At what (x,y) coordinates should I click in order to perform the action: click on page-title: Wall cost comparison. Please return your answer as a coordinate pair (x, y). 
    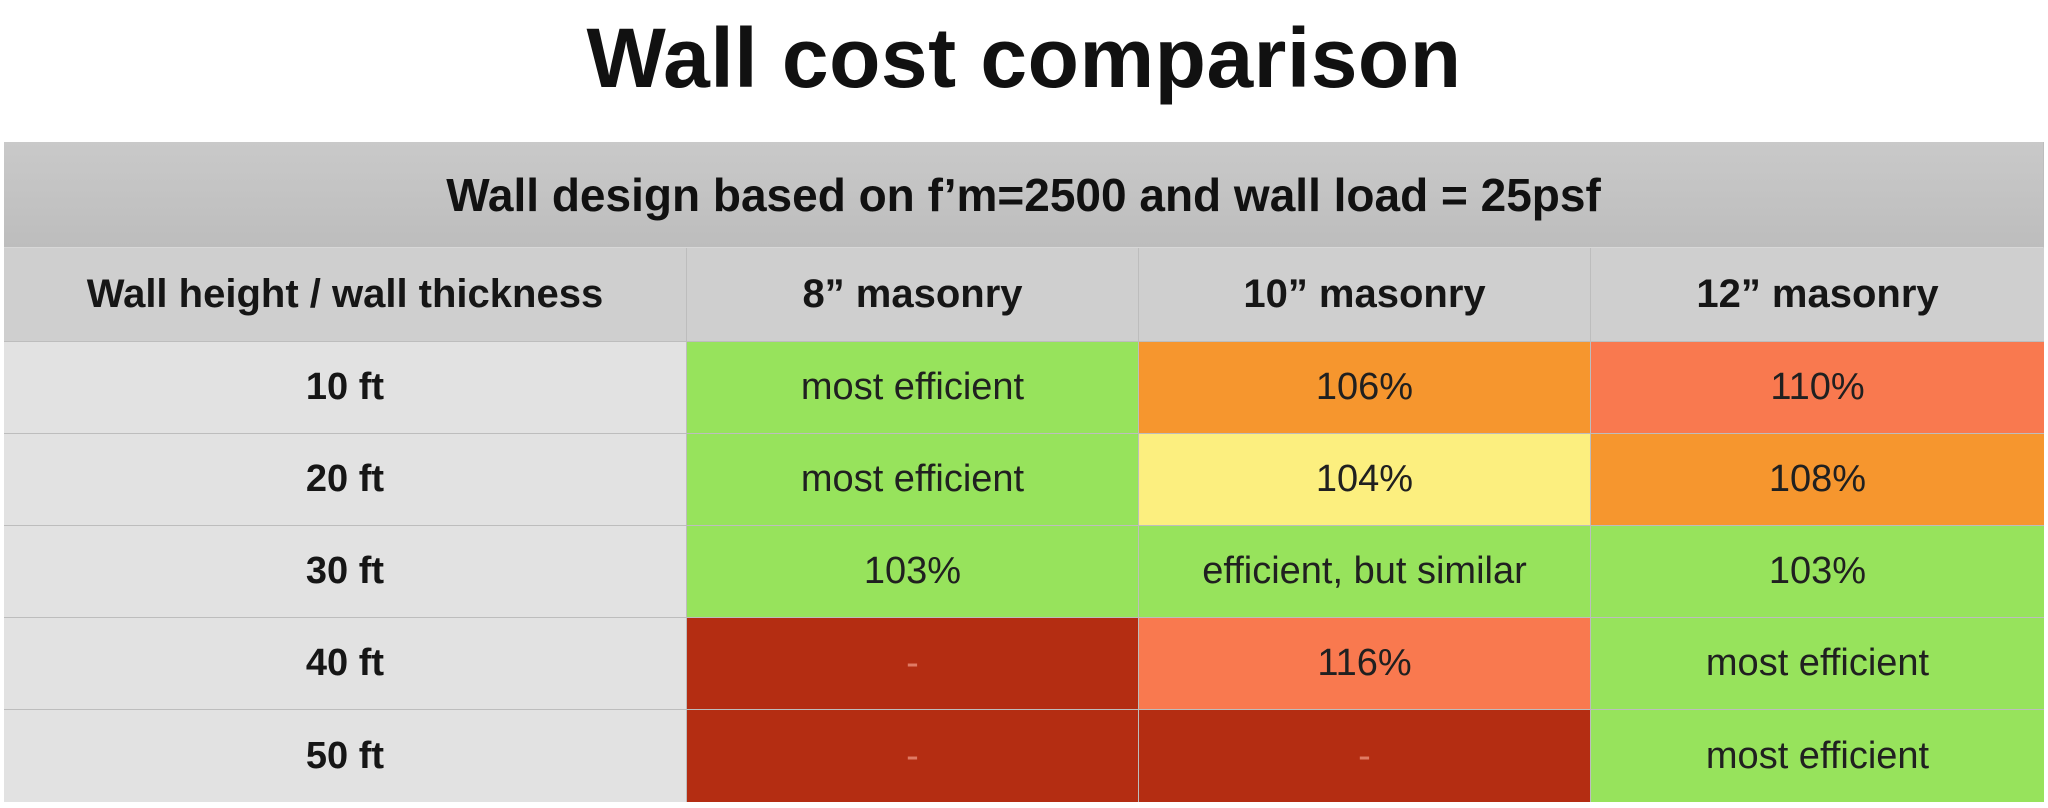
    Looking at the image, I should click on (1024, 58).